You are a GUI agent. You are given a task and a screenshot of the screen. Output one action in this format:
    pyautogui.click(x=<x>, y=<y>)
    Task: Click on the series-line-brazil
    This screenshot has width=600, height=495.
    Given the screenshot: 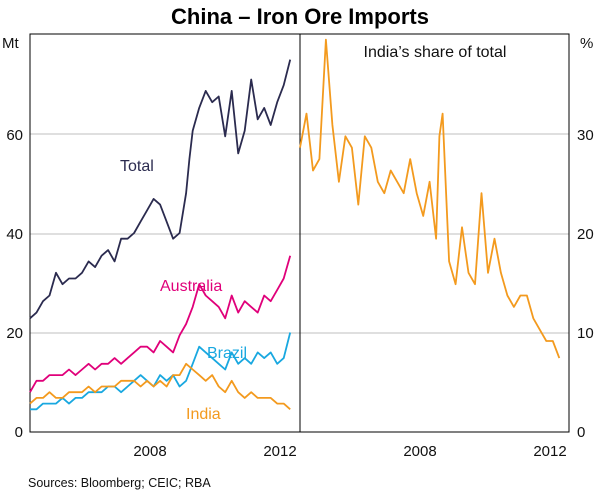 What is the action you would take?
    pyautogui.click(x=161, y=371)
    